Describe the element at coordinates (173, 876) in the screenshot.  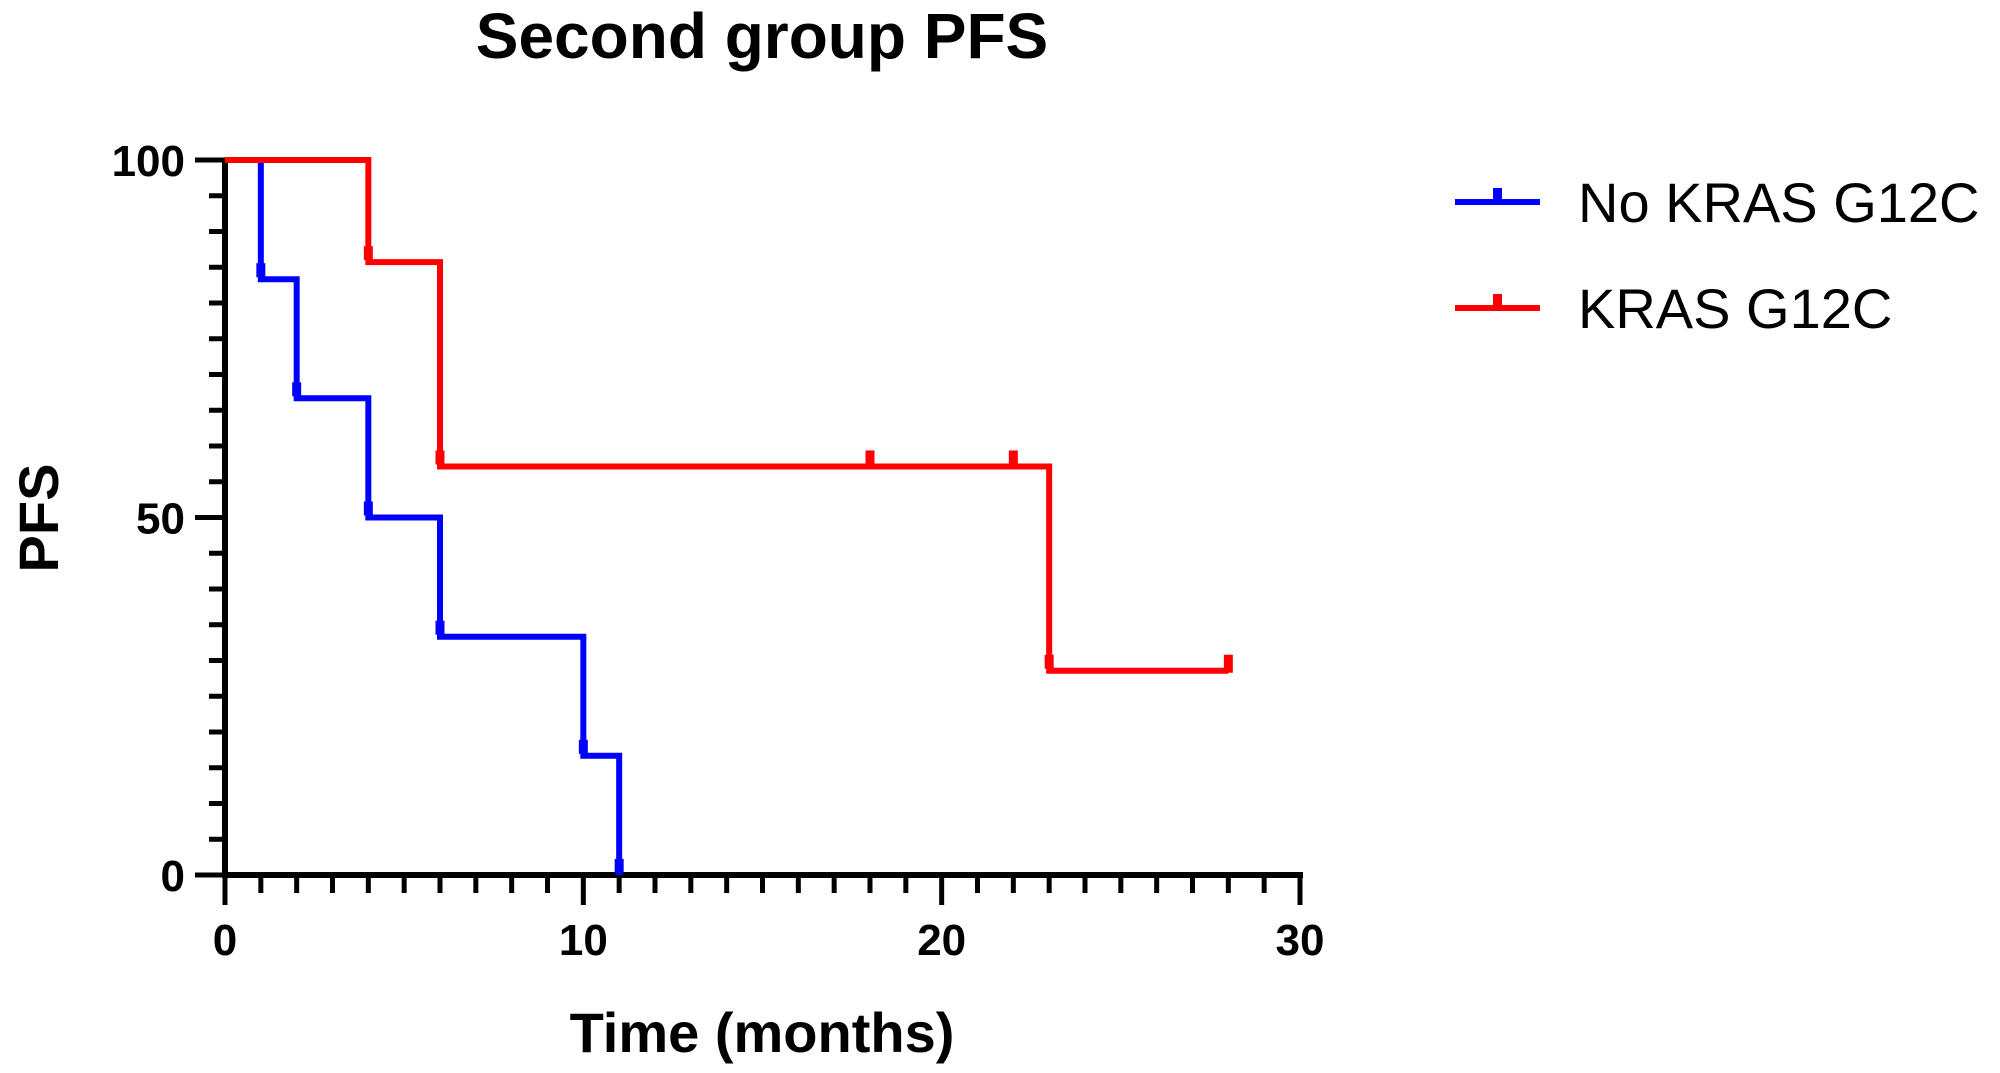
I see `y-tick-label: 0` at that location.